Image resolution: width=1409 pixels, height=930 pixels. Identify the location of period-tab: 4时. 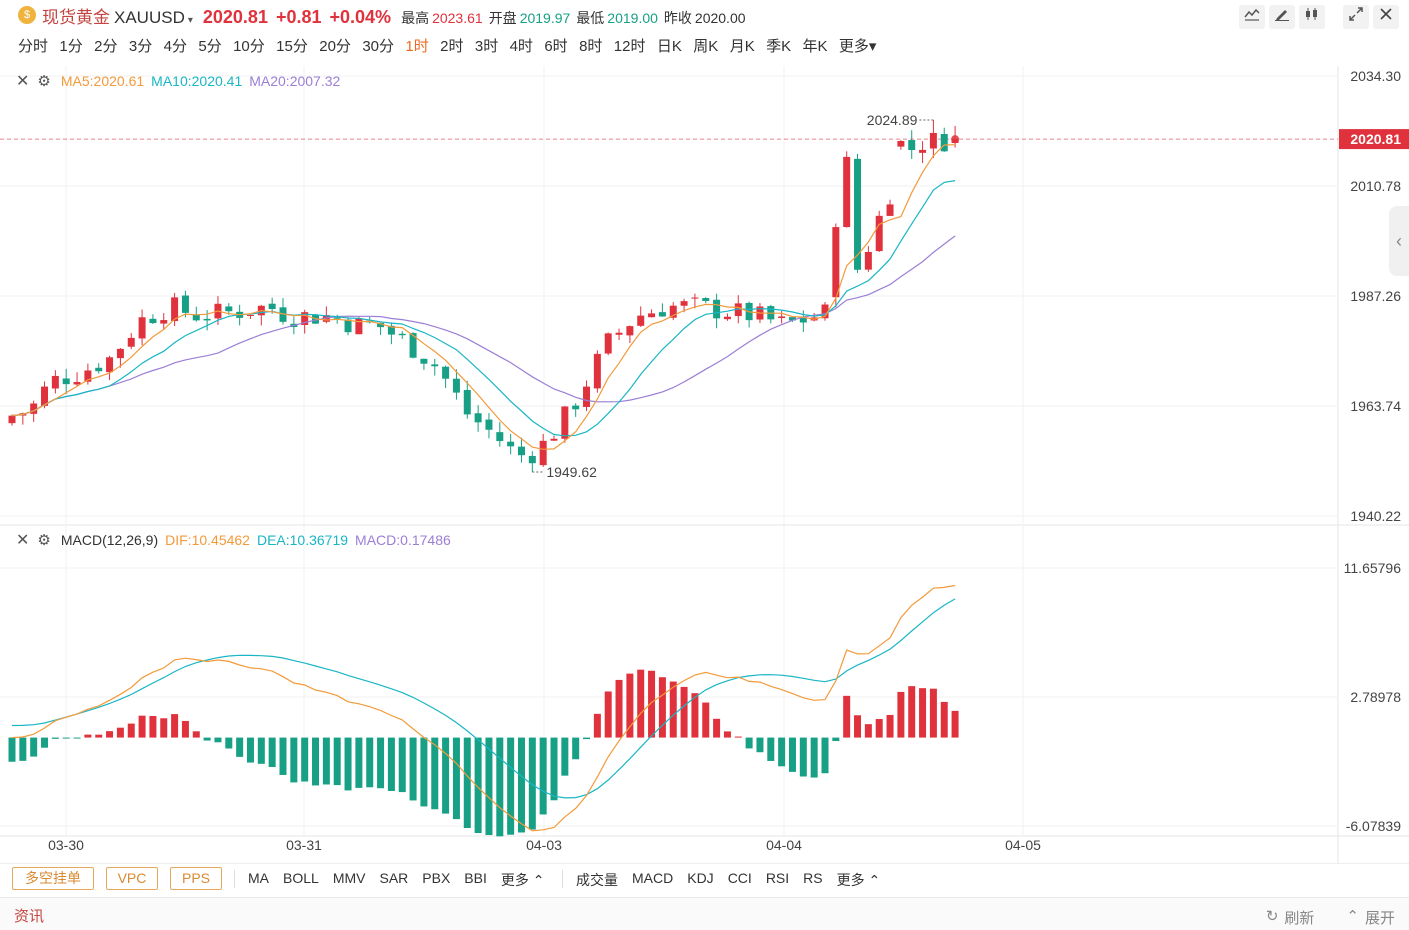
(521, 46).